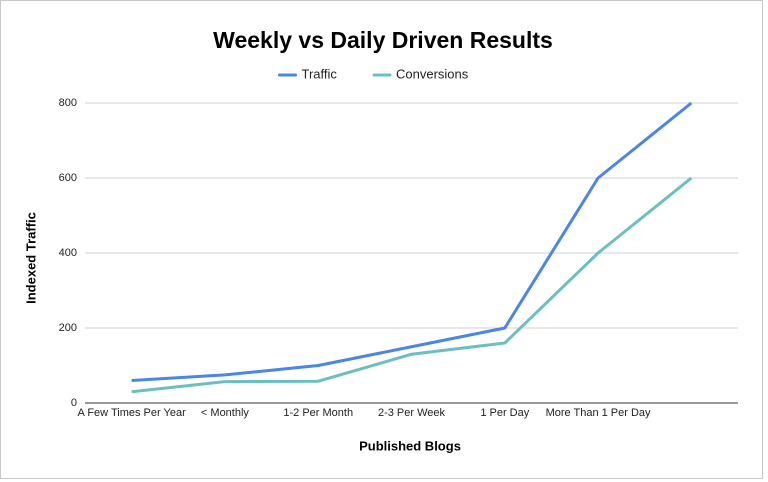  What do you see at coordinates (598, 413) in the screenshot?
I see `x-tick-label: More Than 1 Per Day` at bounding box center [598, 413].